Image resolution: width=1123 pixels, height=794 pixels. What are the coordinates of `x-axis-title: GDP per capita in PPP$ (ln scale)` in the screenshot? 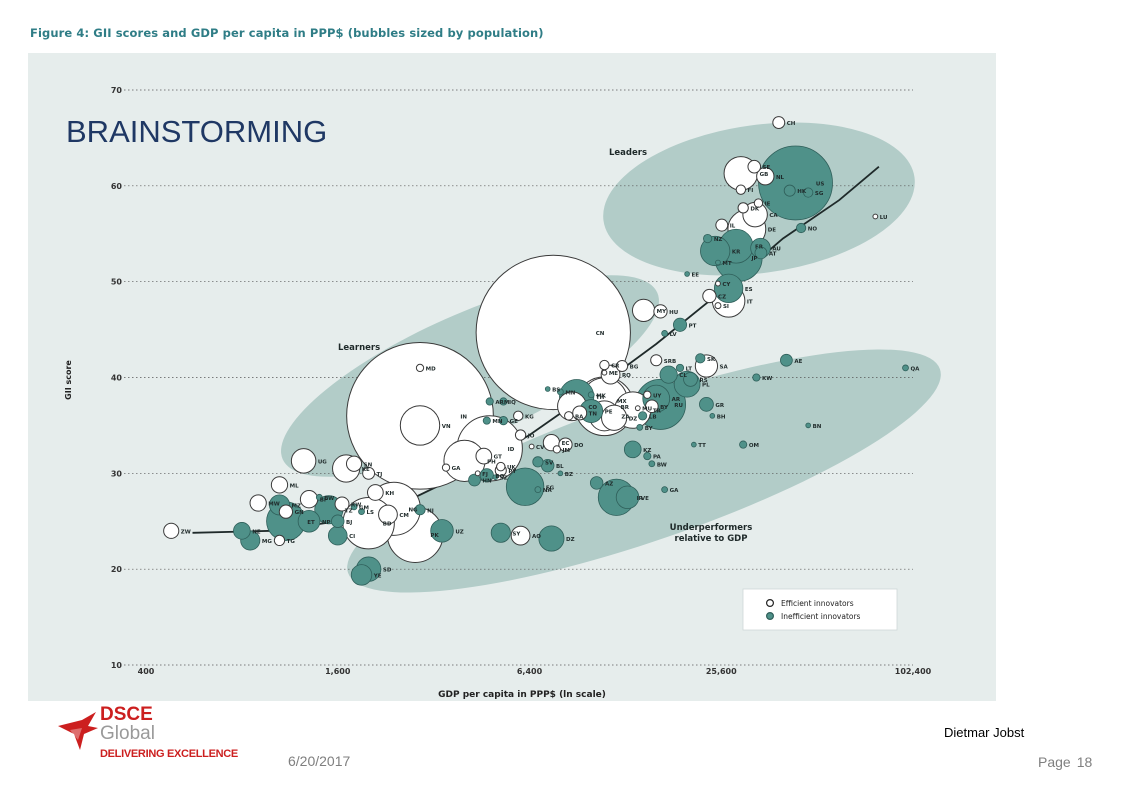 It's located at (522, 695).